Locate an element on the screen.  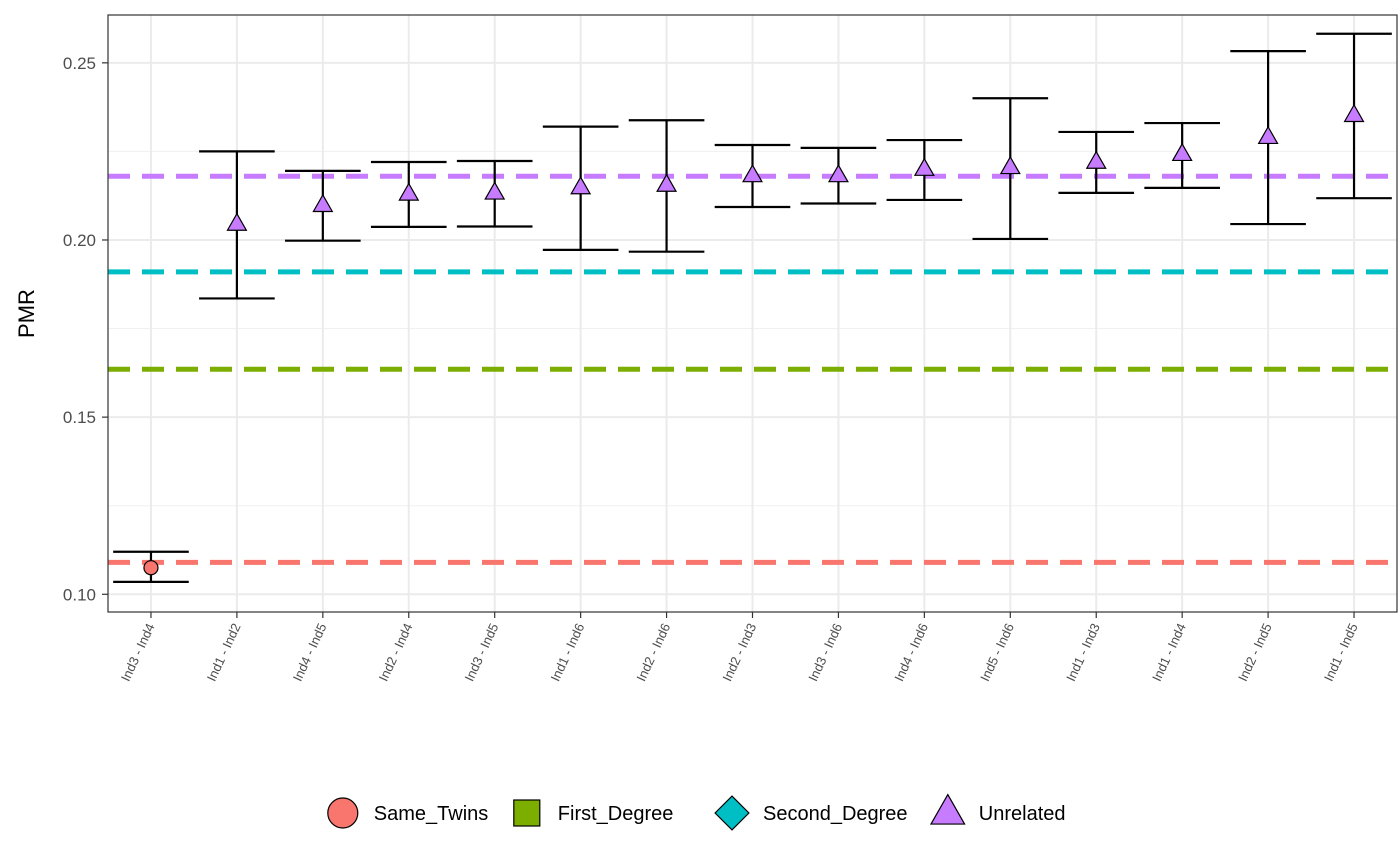
x-tick-label: Ind2 - Ind4 is located at coordinates (396, 652).